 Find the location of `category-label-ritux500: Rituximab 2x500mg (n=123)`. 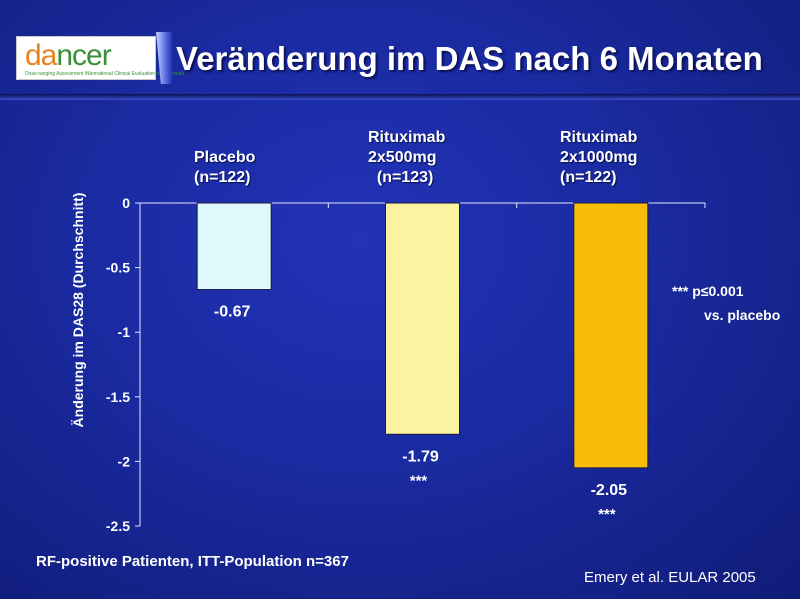

category-label-ritux500: Rituximab 2x500mg (n=123) is located at coordinates (407, 157).